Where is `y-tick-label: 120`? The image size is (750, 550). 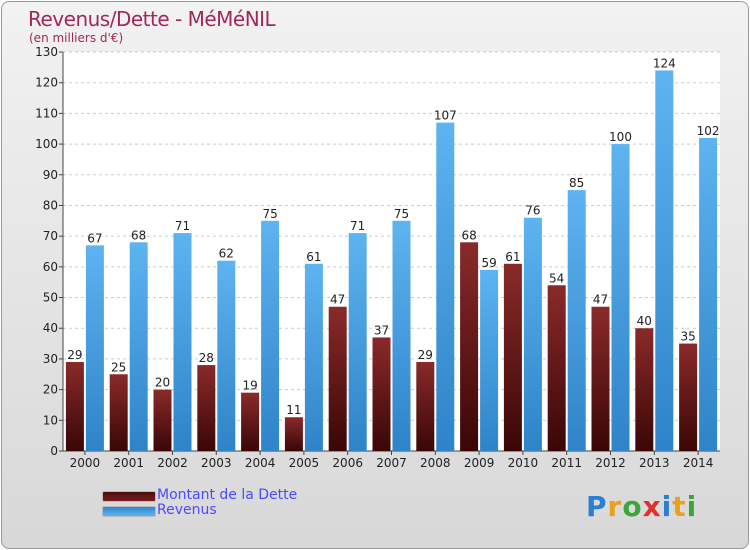
y-tick-label: 120 is located at coordinates (46, 83).